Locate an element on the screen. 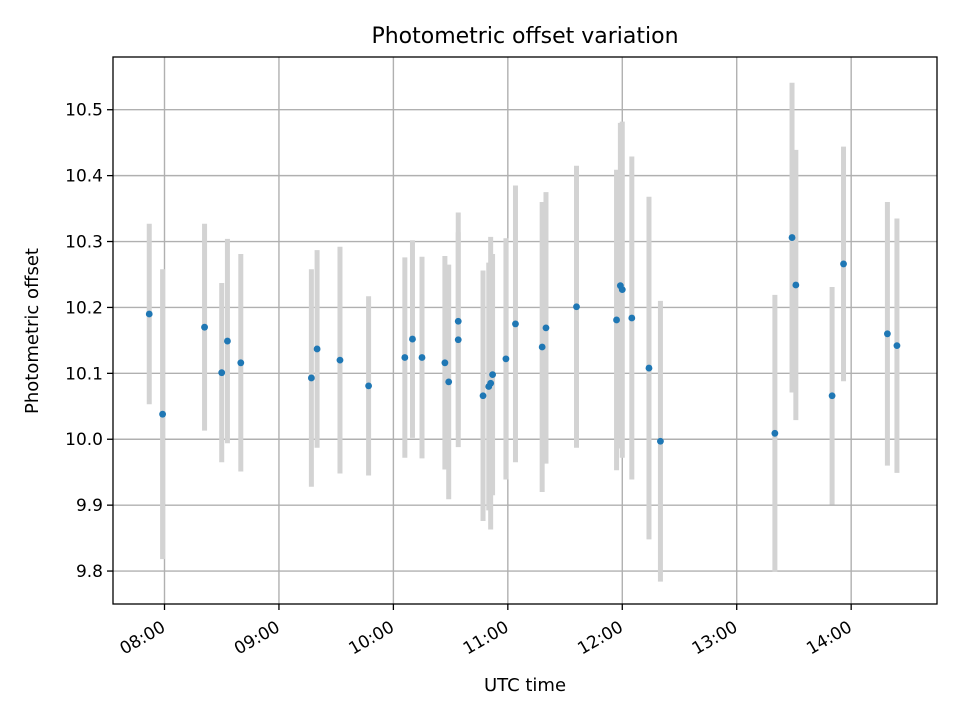 The height and width of the screenshot is (720, 960). y-tick-label: 10.3 is located at coordinates (84, 243).